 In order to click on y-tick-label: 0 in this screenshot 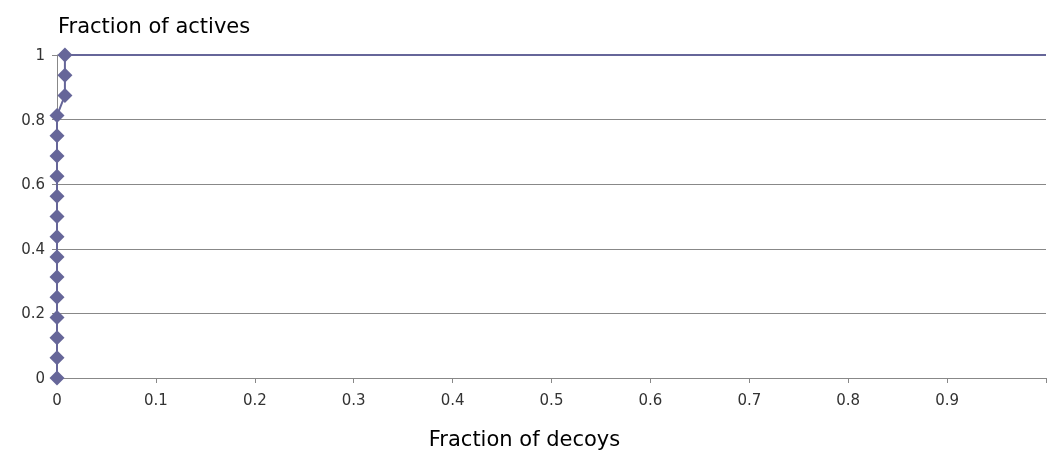, I will do `click(40, 378)`.